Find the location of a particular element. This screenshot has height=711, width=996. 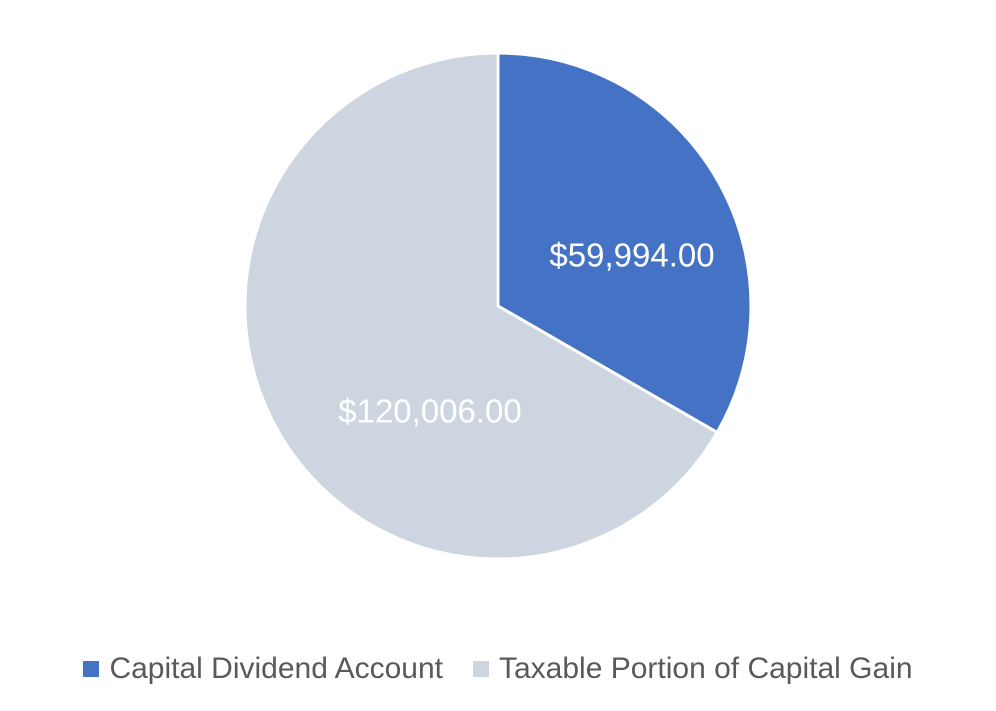

pie-slice-capital-dividend-account is located at coordinates (624, 242).